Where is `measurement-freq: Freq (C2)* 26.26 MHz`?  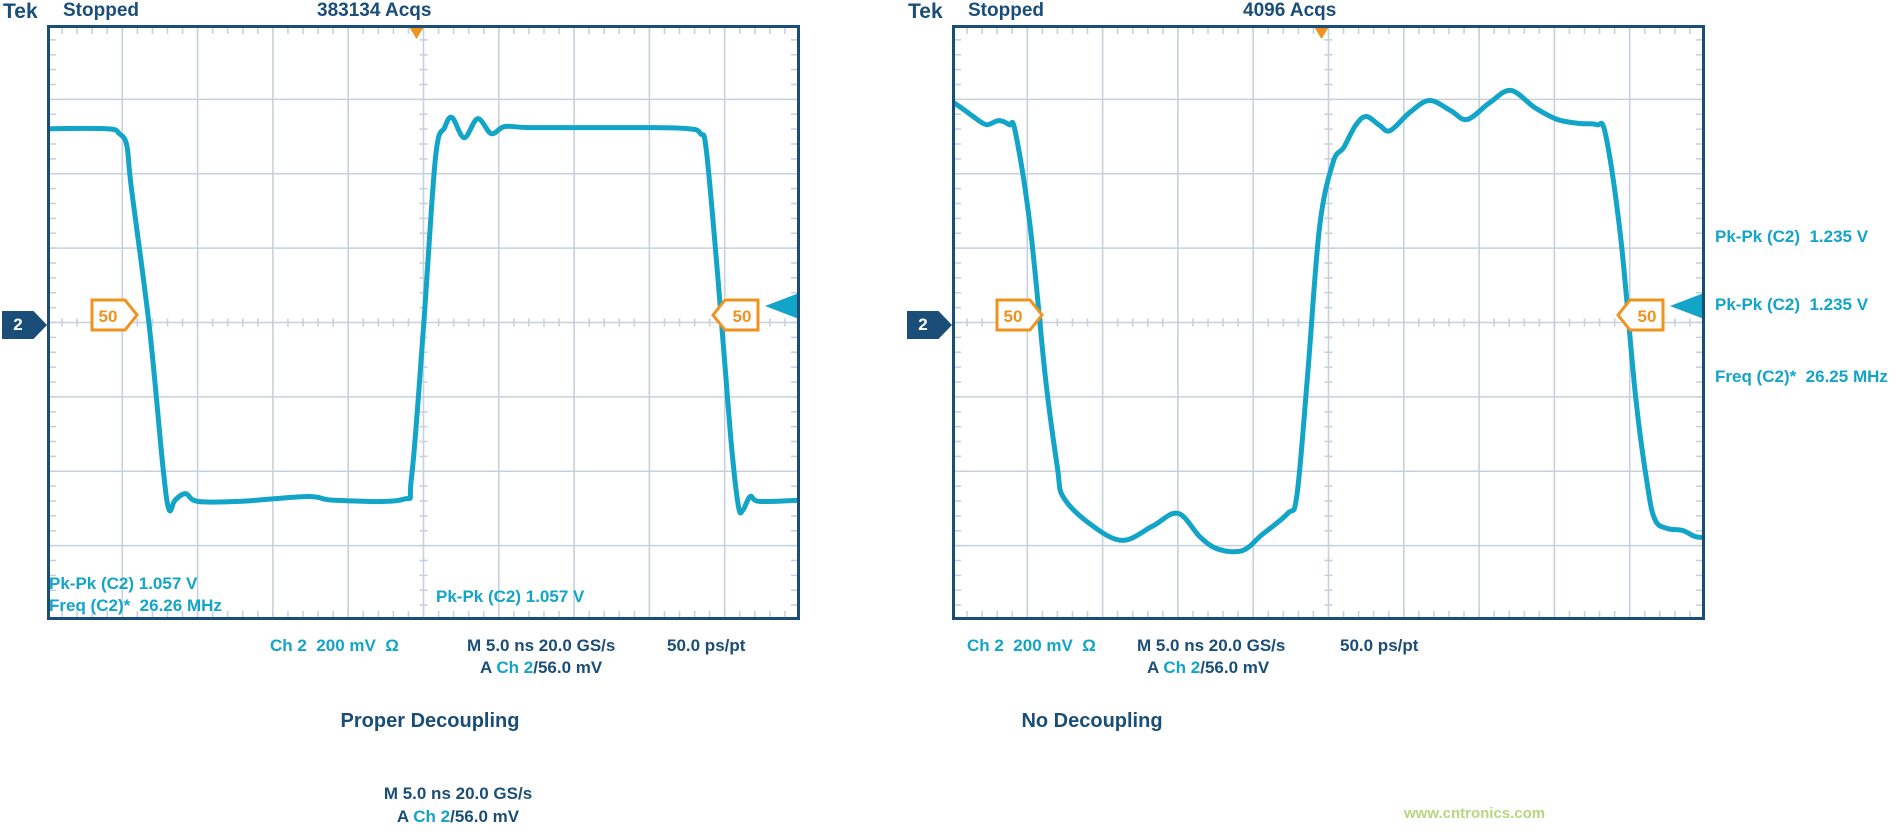 measurement-freq: Freq (C2)* 26.26 MHz is located at coordinates (135, 605).